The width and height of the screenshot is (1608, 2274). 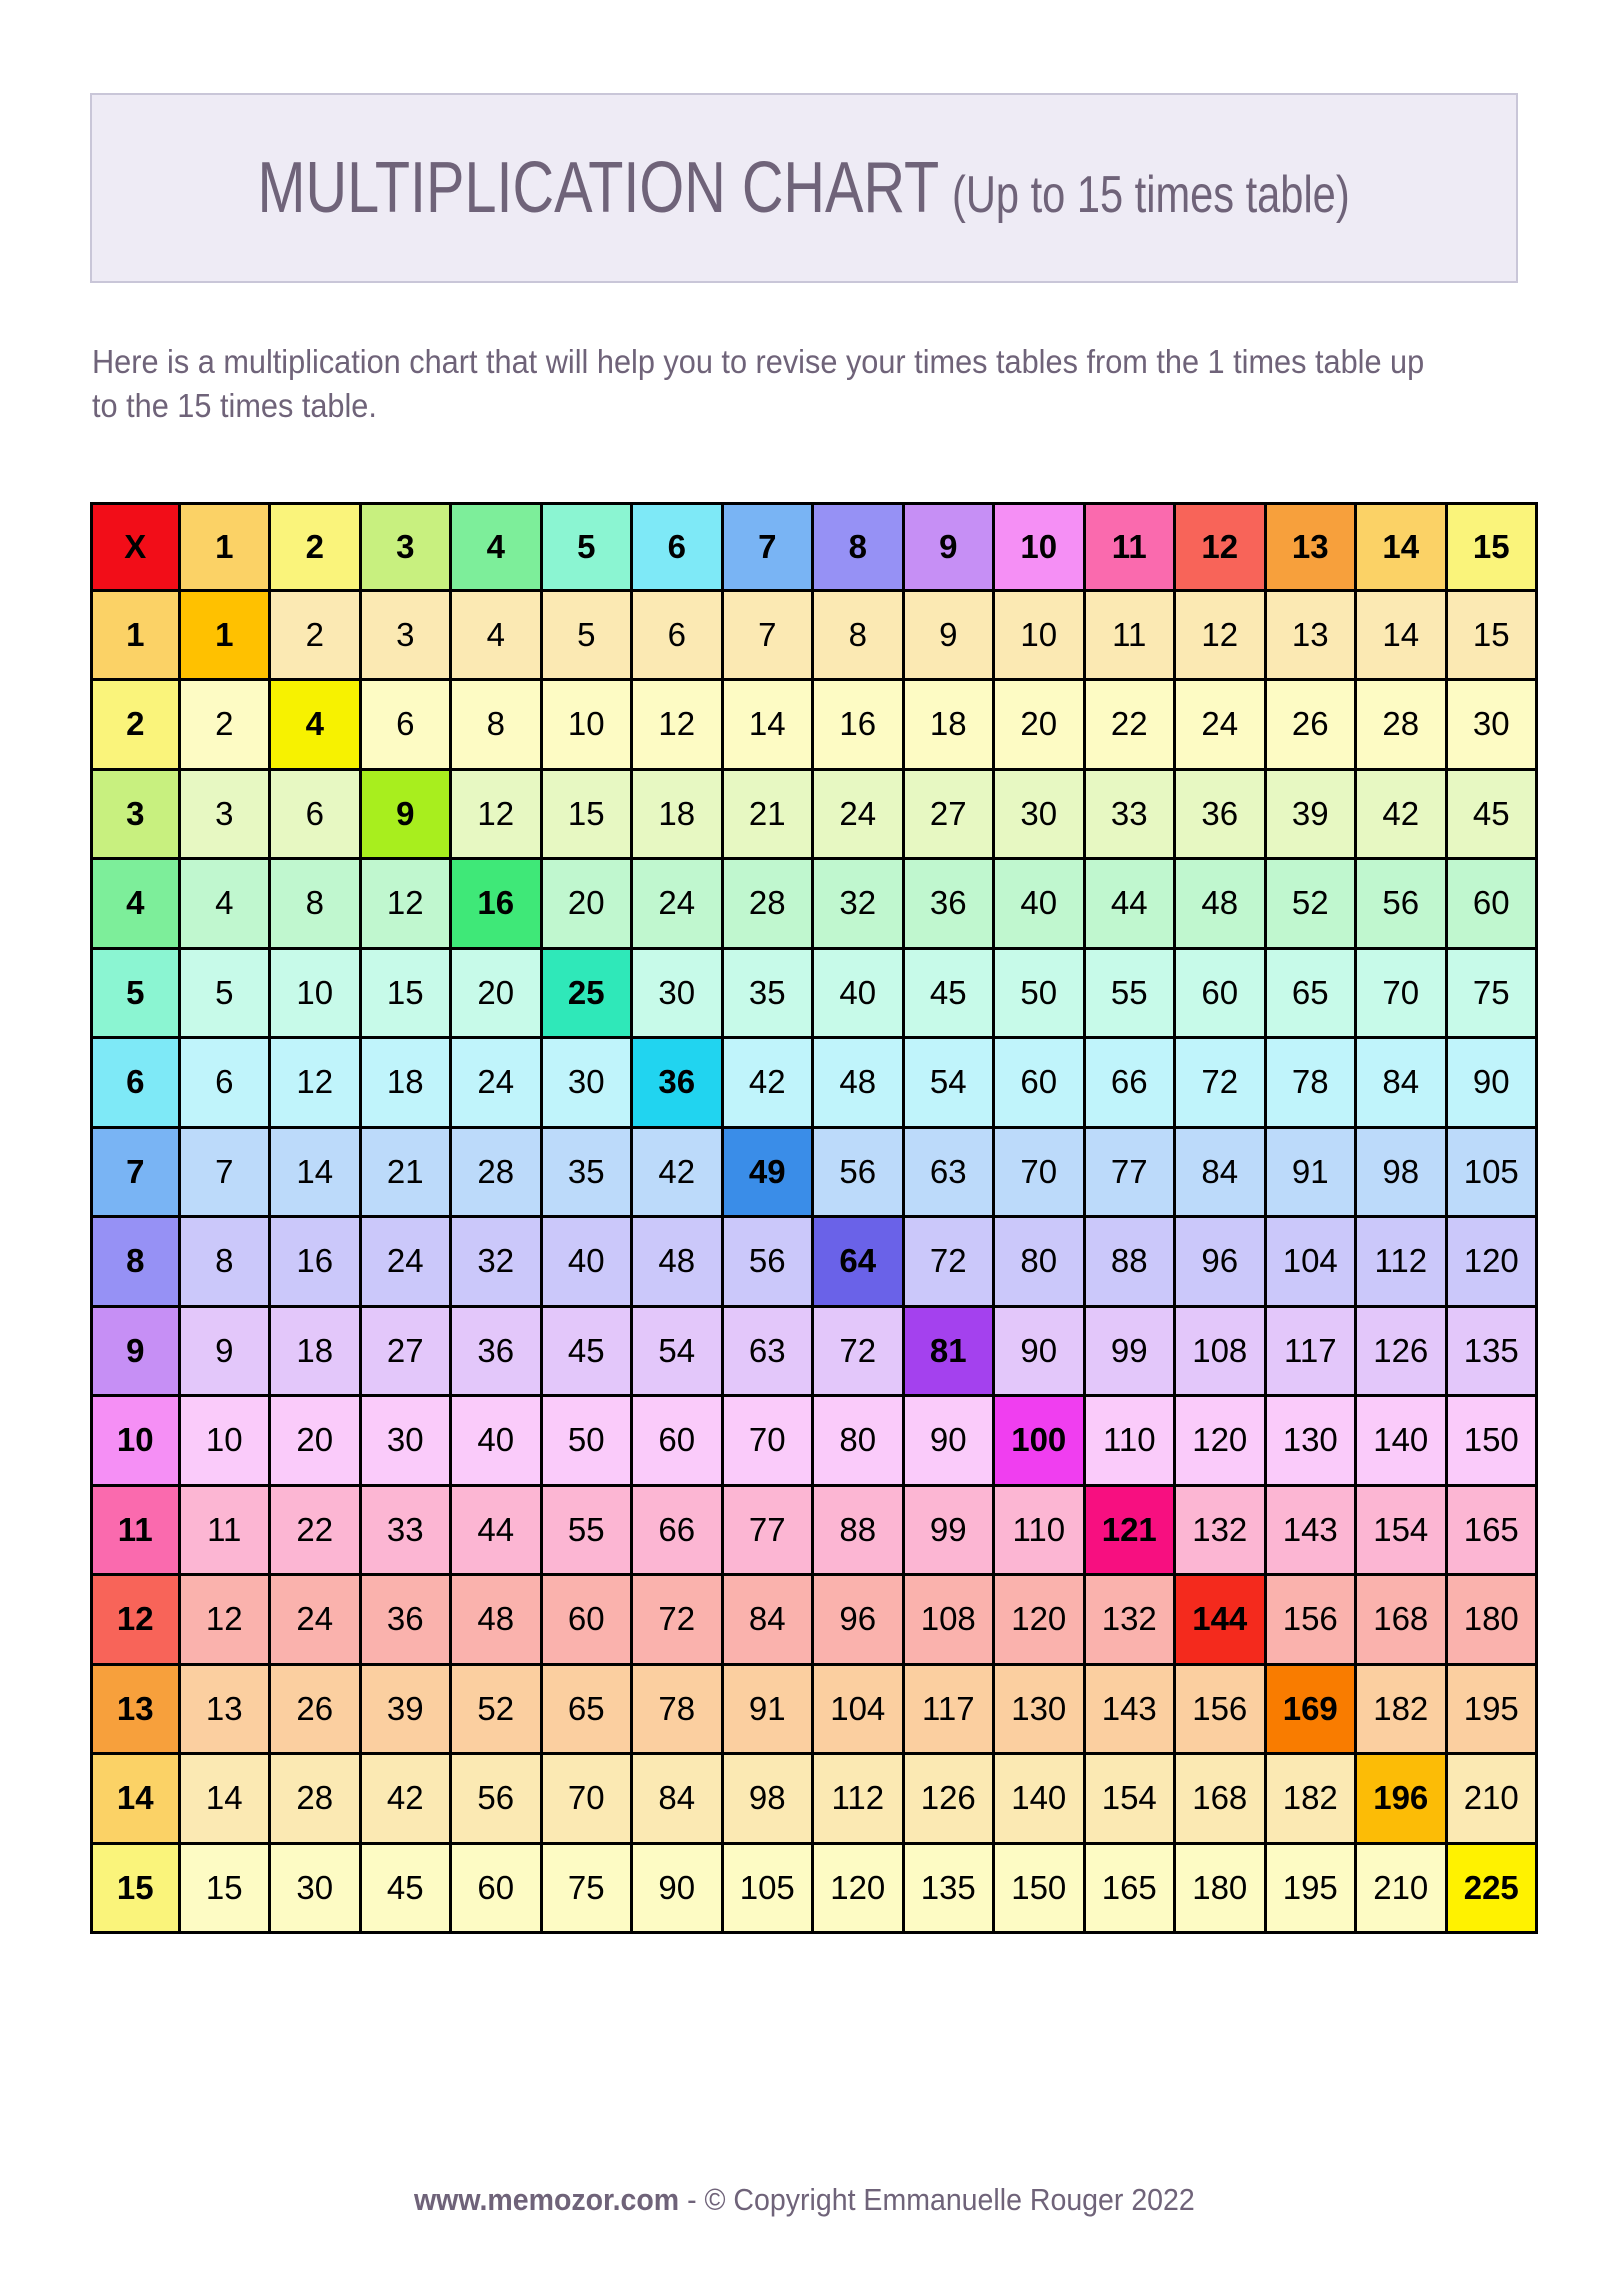 What do you see at coordinates (1040, 1263) in the screenshot?
I see `product-cell: 80` at bounding box center [1040, 1263].